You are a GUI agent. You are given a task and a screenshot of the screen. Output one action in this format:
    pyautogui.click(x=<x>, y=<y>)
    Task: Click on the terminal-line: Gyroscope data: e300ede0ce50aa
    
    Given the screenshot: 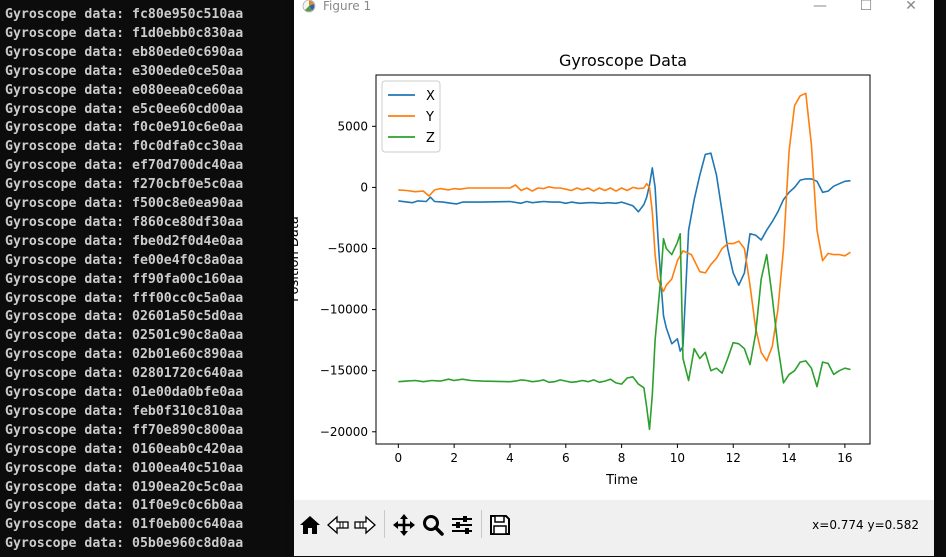 What is the action you would take?
    pyautogui.click(x=124, y=71)
    